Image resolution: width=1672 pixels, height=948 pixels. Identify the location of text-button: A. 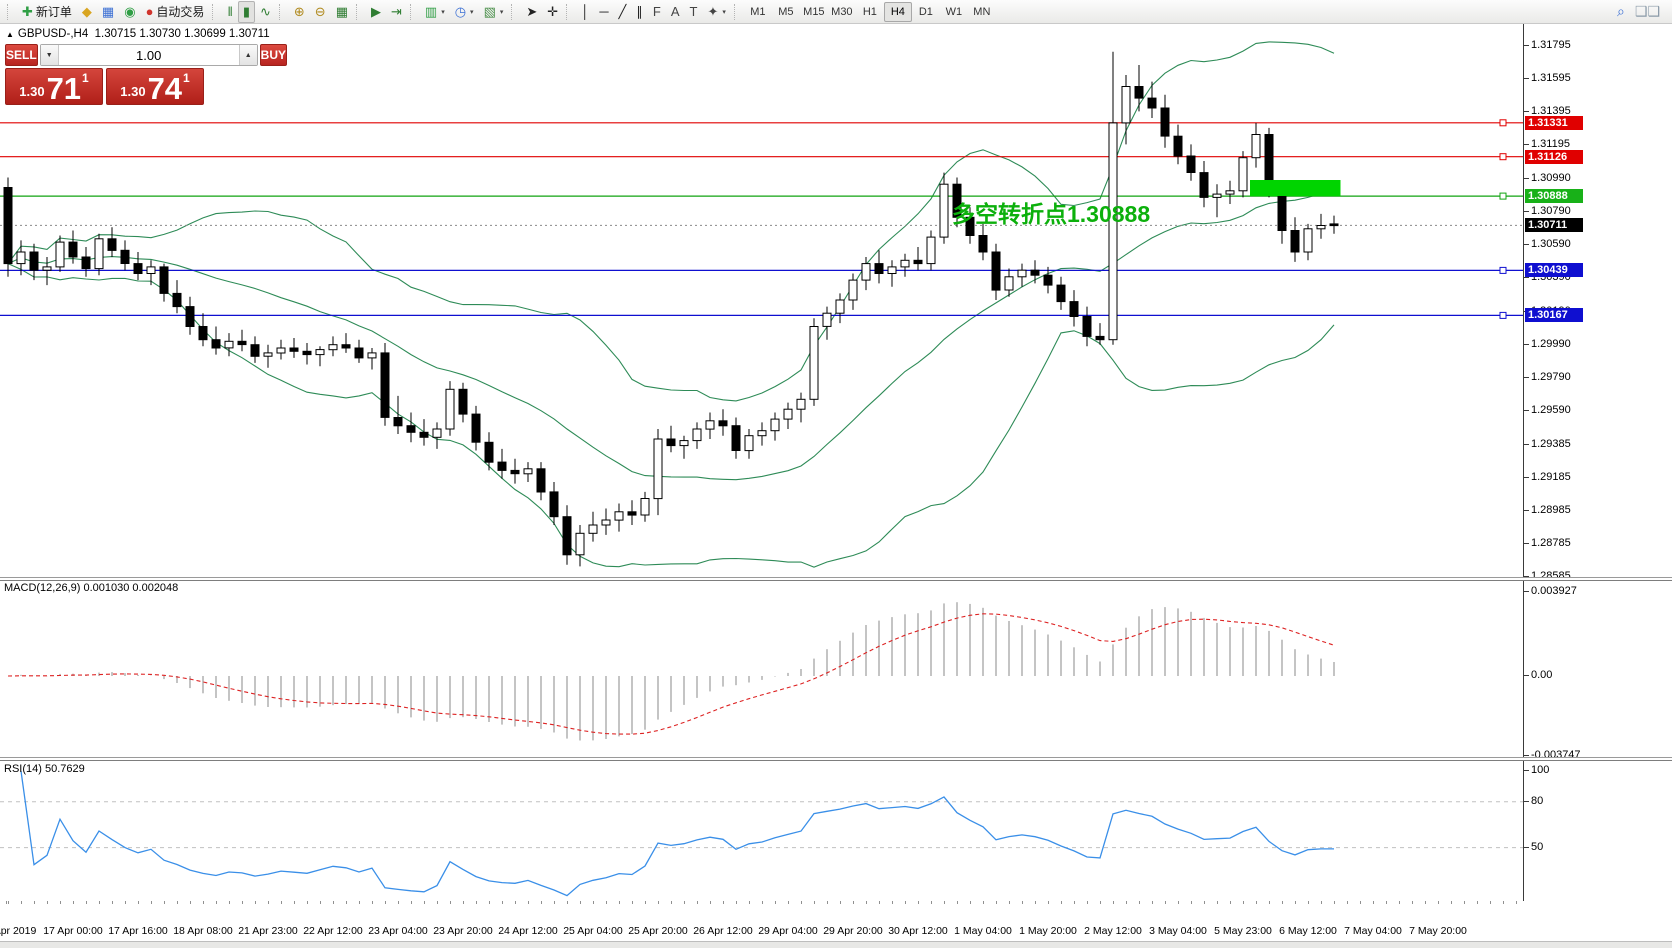
(675, 12).